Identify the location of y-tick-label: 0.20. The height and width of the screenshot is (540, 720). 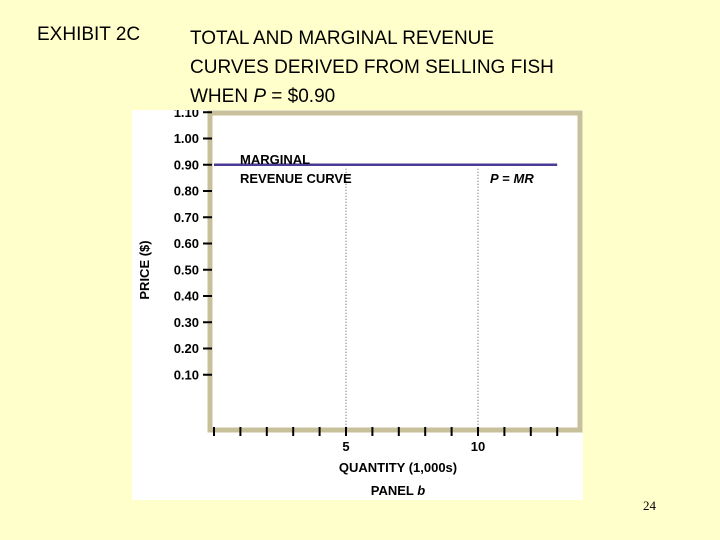
(186, 348).